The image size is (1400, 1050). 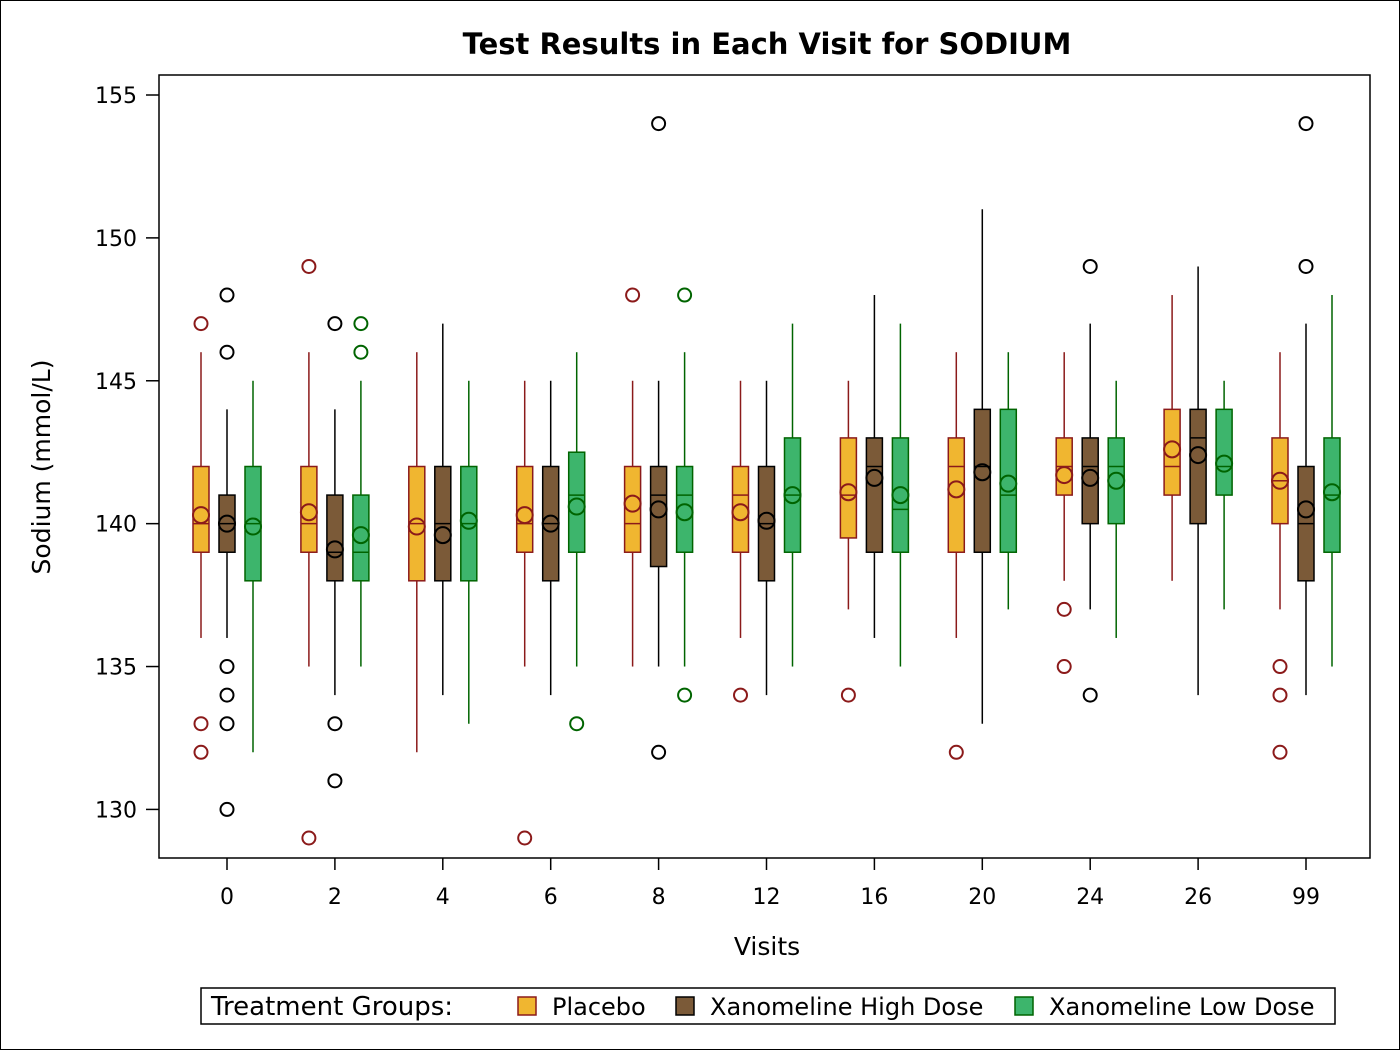 I want to click on x-tick-label: 20, so click(x=982, y=897).